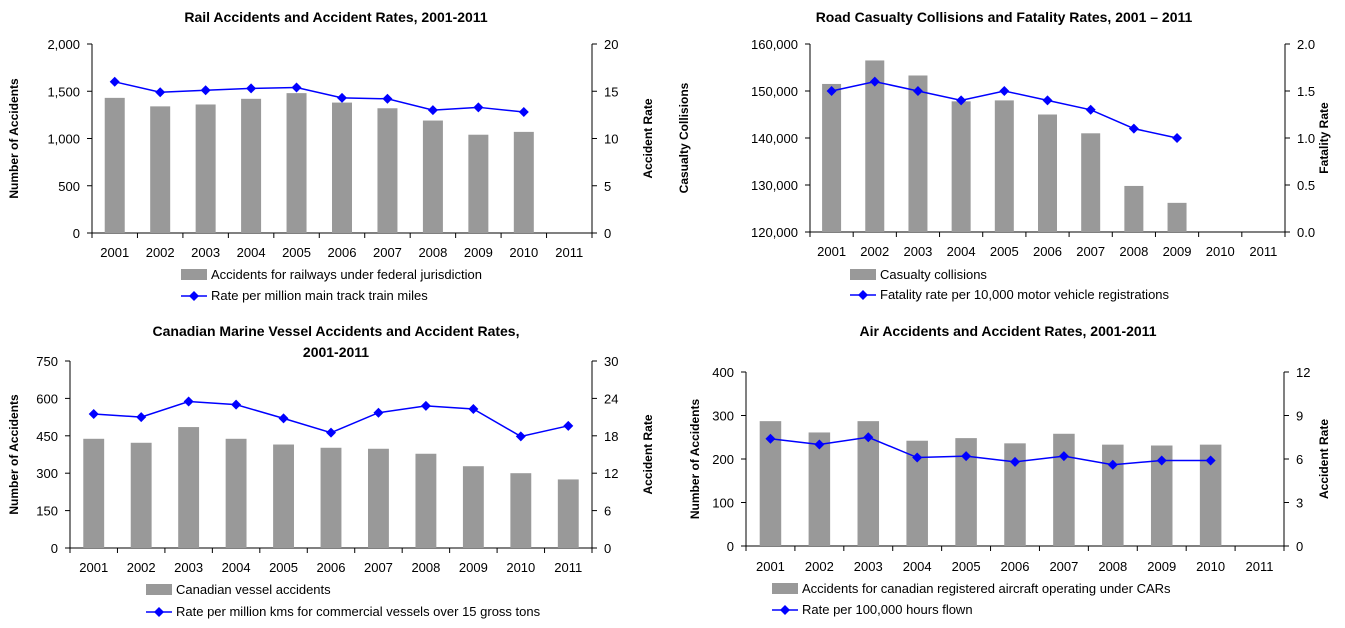  What do you see at coordinates (648, 454) in the screenshot?
I see `y2-axis-label: Accident Rate` at bounding box center [648, 454].